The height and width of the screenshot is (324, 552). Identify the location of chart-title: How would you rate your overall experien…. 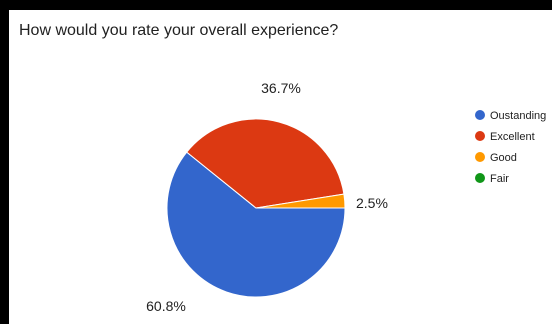
(179, 30).